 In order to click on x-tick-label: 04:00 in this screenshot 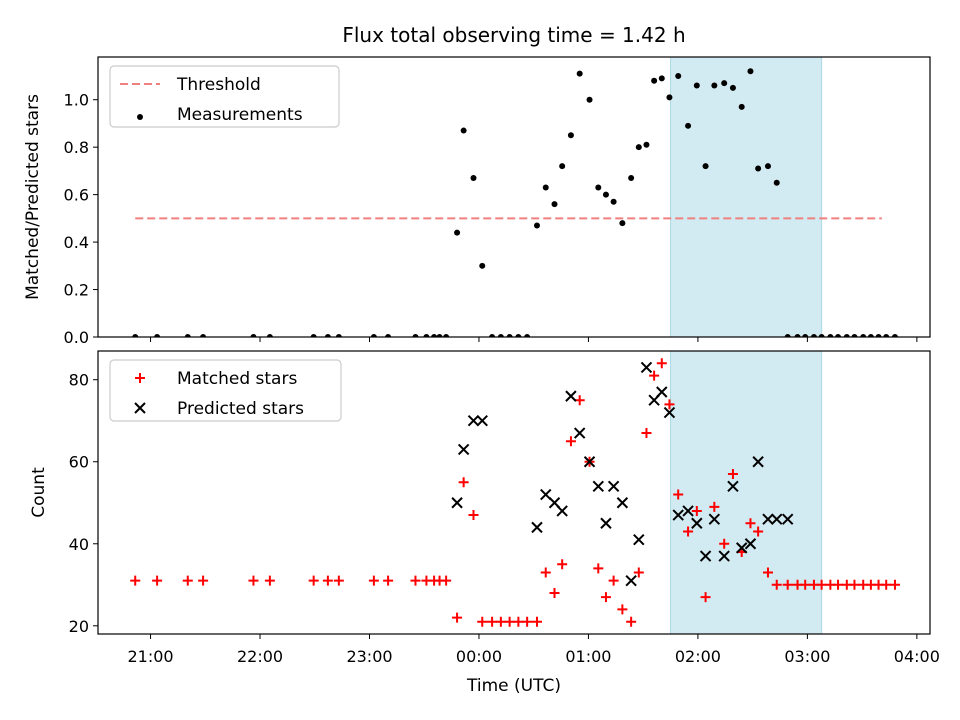, I will do `click(917, 656)`.